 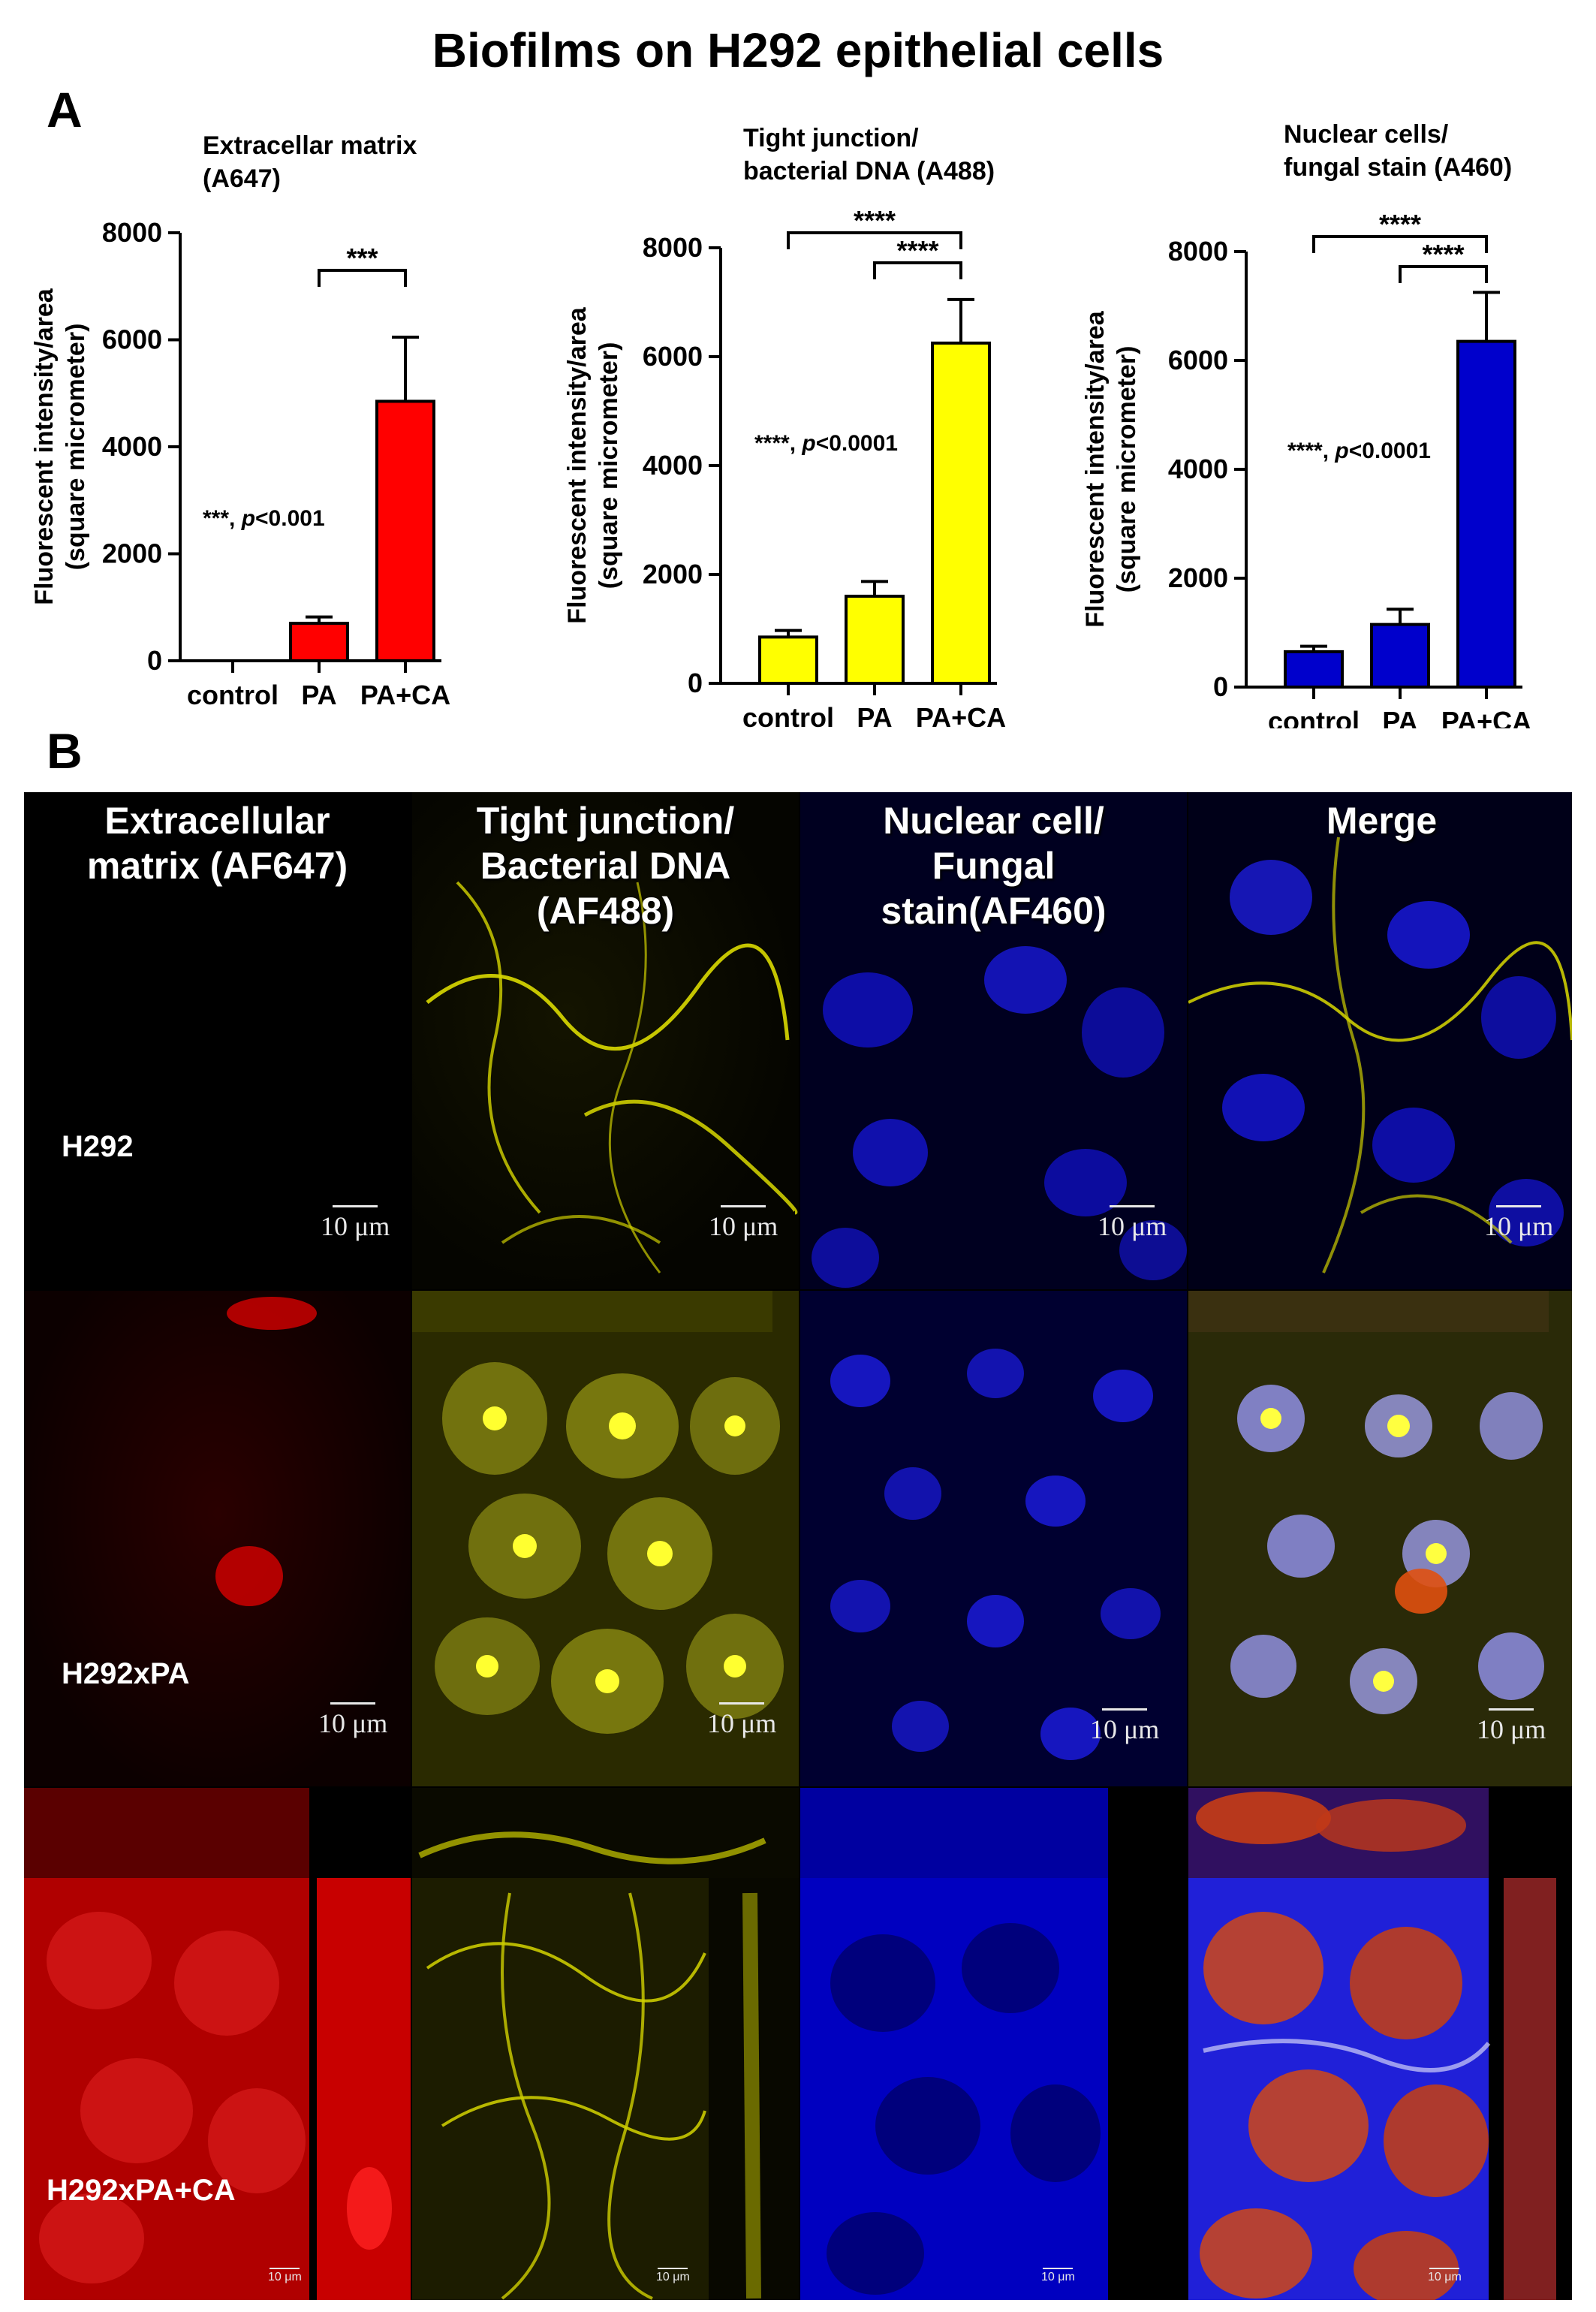 What do you see at coordinates (1380, 2044) in the screenshot?
I see `tile-h292xpa-ca-merge` at bounding box center [1380, 2044].